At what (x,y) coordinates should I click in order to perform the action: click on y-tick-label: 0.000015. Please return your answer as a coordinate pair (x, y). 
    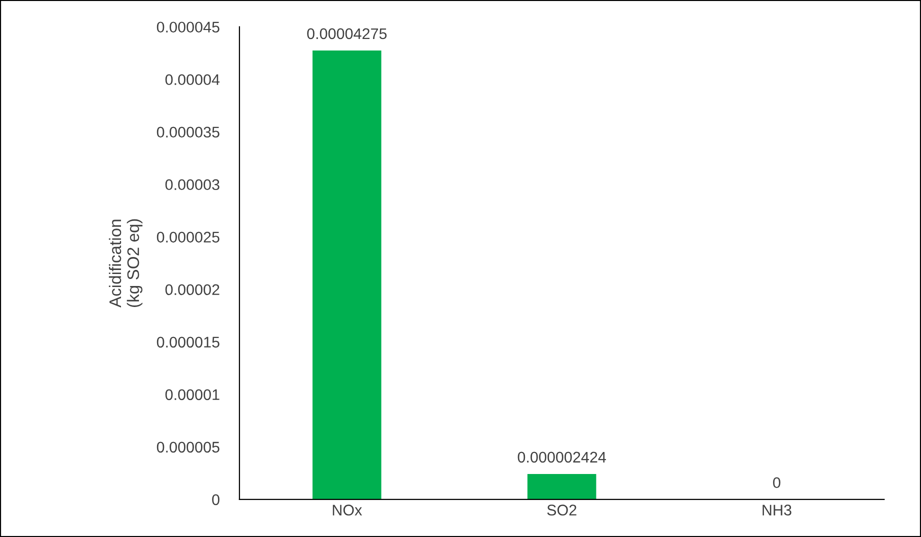
    Looking at the image, I should click on (188, 342).